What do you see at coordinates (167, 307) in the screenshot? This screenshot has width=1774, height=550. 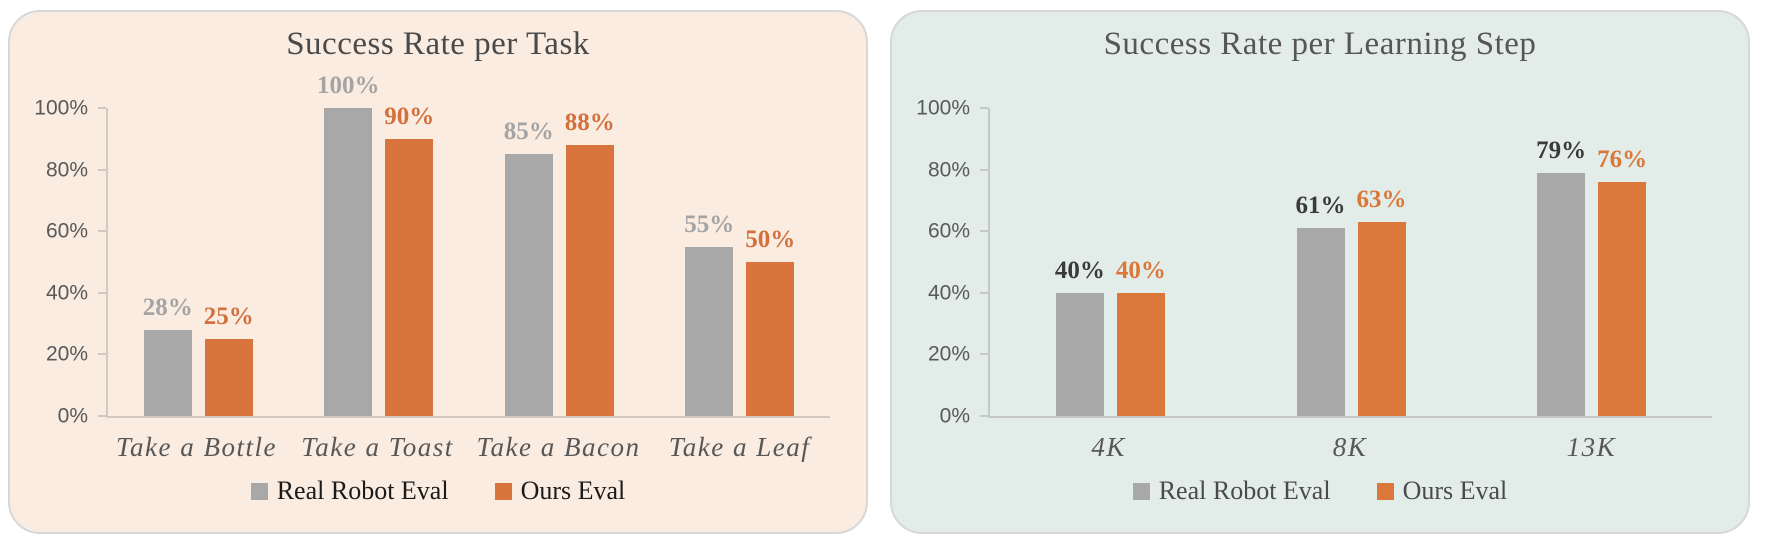 I see `bar-value-label: 28%` at bounding box center [167, 307].